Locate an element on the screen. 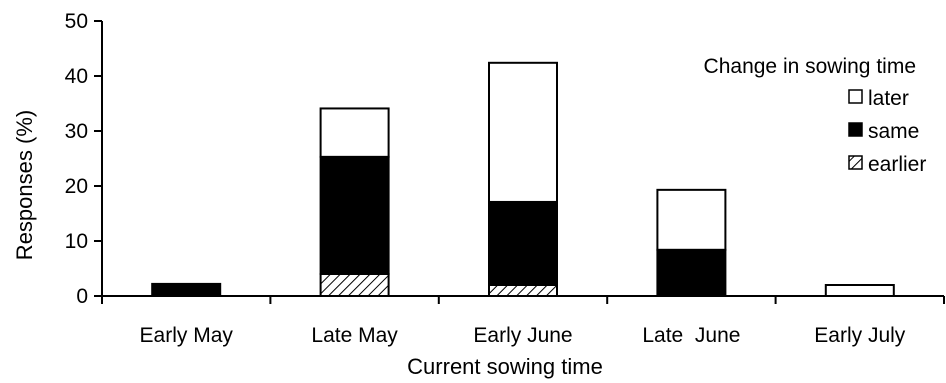 The height and width of the screenshot is (383, 946). y-tick-label: 40 is located at coordinates (76, 76).